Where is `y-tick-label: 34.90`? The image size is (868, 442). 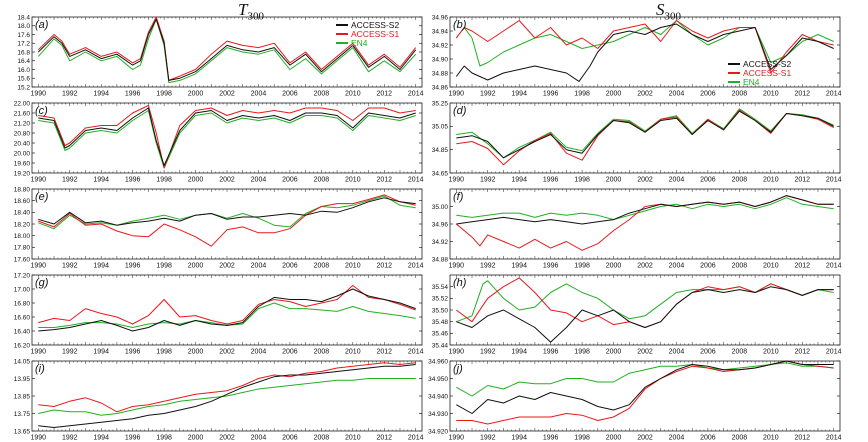
y-tick-label: 34.90 is located at coordinates (440, 59).